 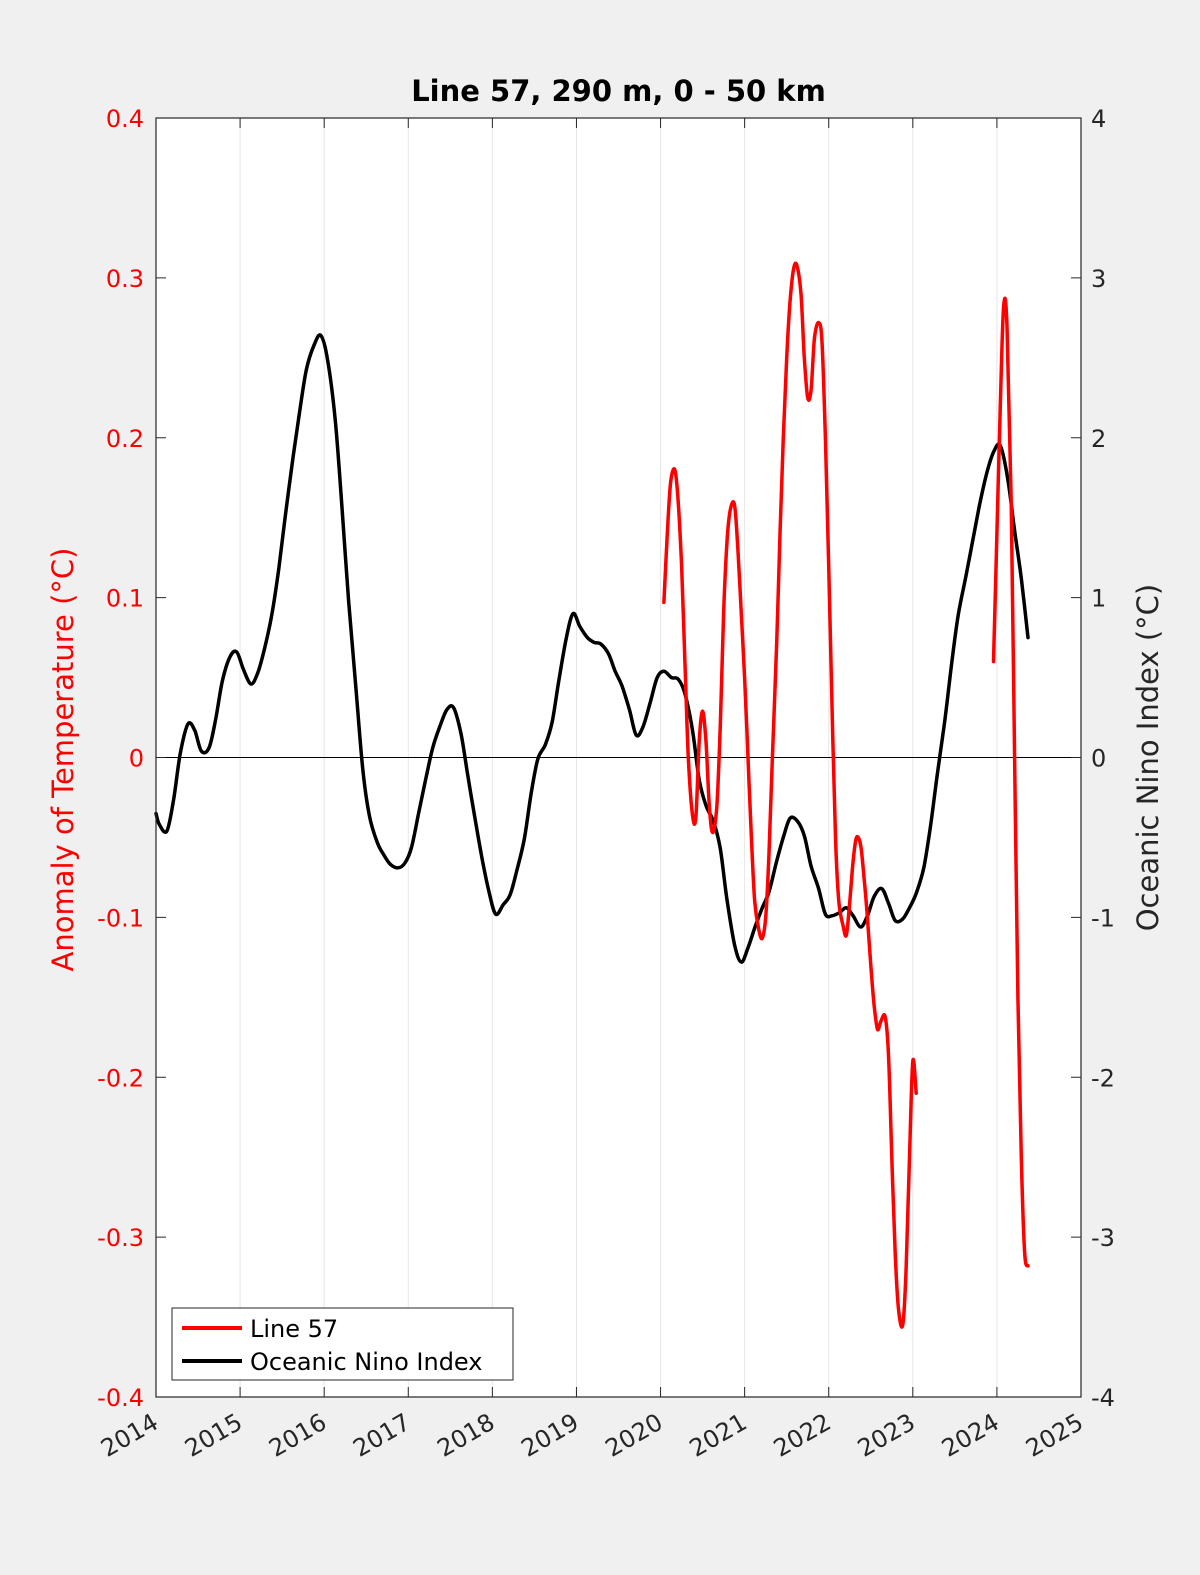 I want to click on y-left-tick-label: -0.3, so click(x=120, y=1238).